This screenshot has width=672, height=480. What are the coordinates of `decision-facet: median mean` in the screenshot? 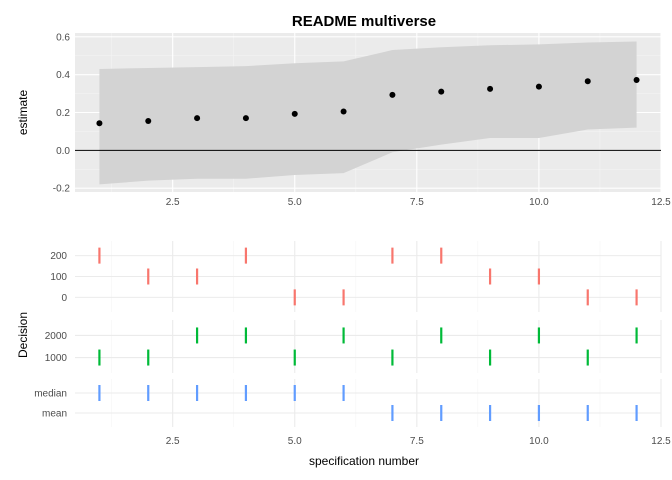 It's located at (348, 403).